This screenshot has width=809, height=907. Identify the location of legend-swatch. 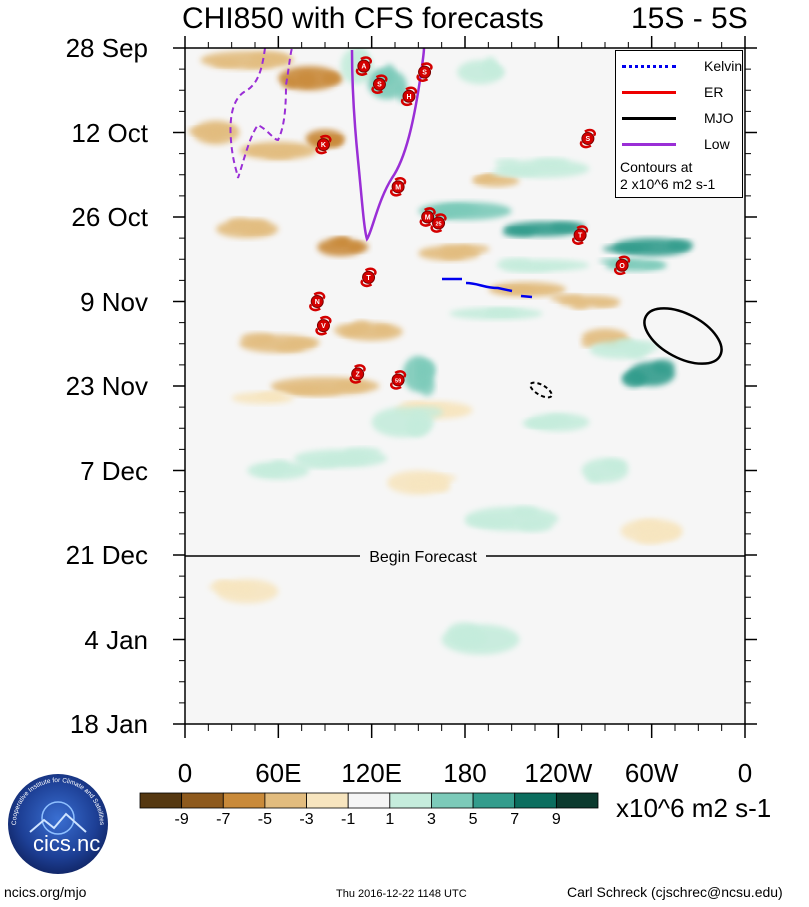
(649, 118).